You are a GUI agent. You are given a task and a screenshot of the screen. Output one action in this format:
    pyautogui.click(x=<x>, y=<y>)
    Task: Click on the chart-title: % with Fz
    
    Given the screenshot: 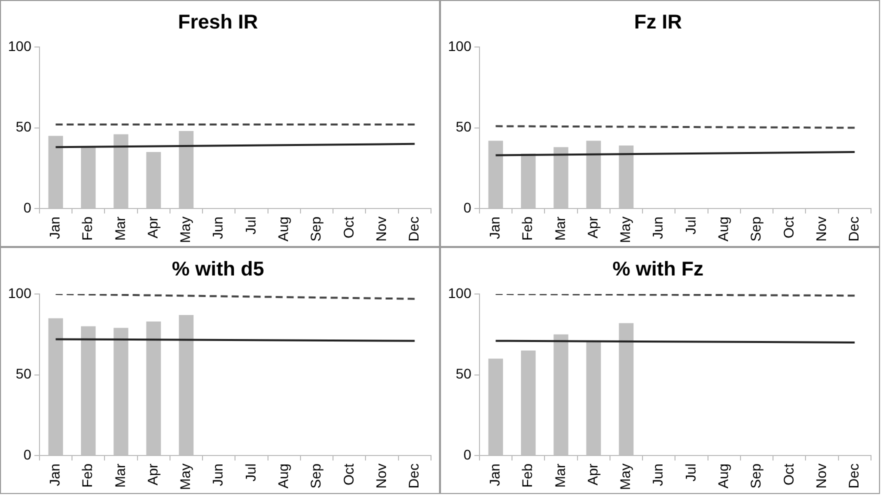 What is the action you would take?
    pyautogui.click(x=658, y=269)
    